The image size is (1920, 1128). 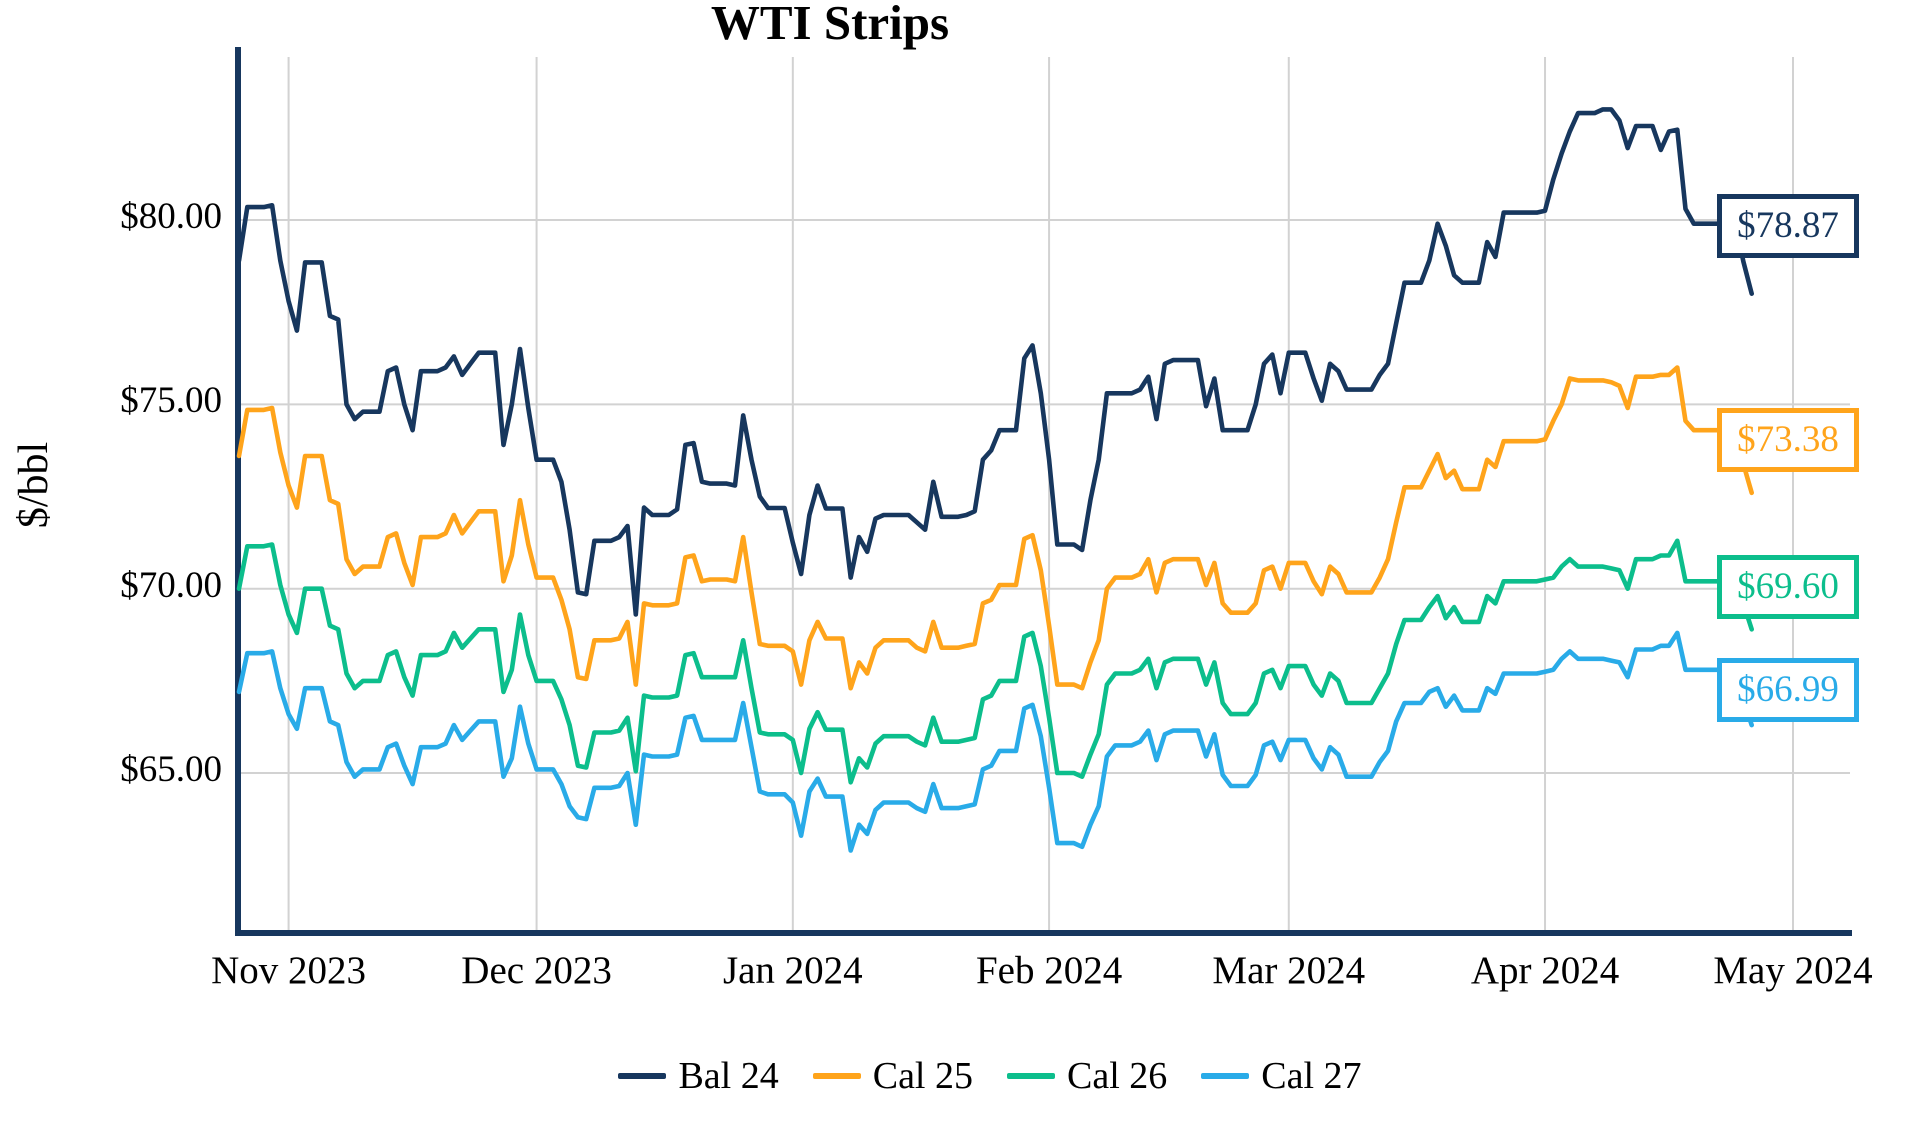 I want to click on y-tick-label: $70.00, so click(x=171, y=585).